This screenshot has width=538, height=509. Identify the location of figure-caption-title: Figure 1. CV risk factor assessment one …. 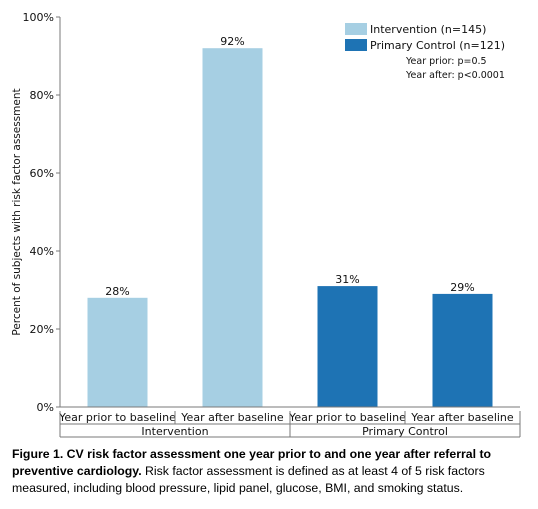
(252, 462).